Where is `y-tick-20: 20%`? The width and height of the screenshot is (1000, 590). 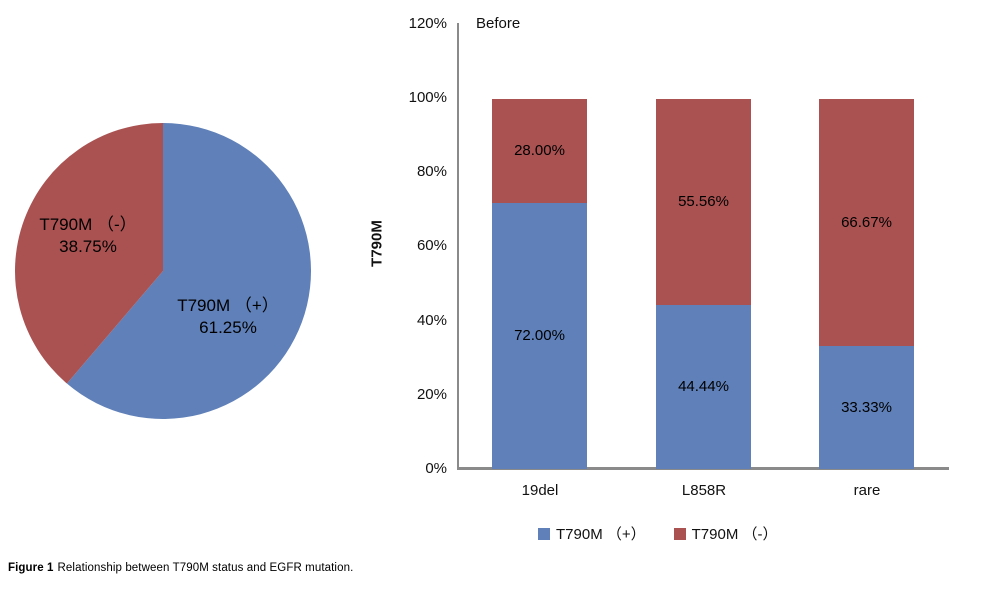
y-tick-20: 20% is located at coordinates (431, 394).